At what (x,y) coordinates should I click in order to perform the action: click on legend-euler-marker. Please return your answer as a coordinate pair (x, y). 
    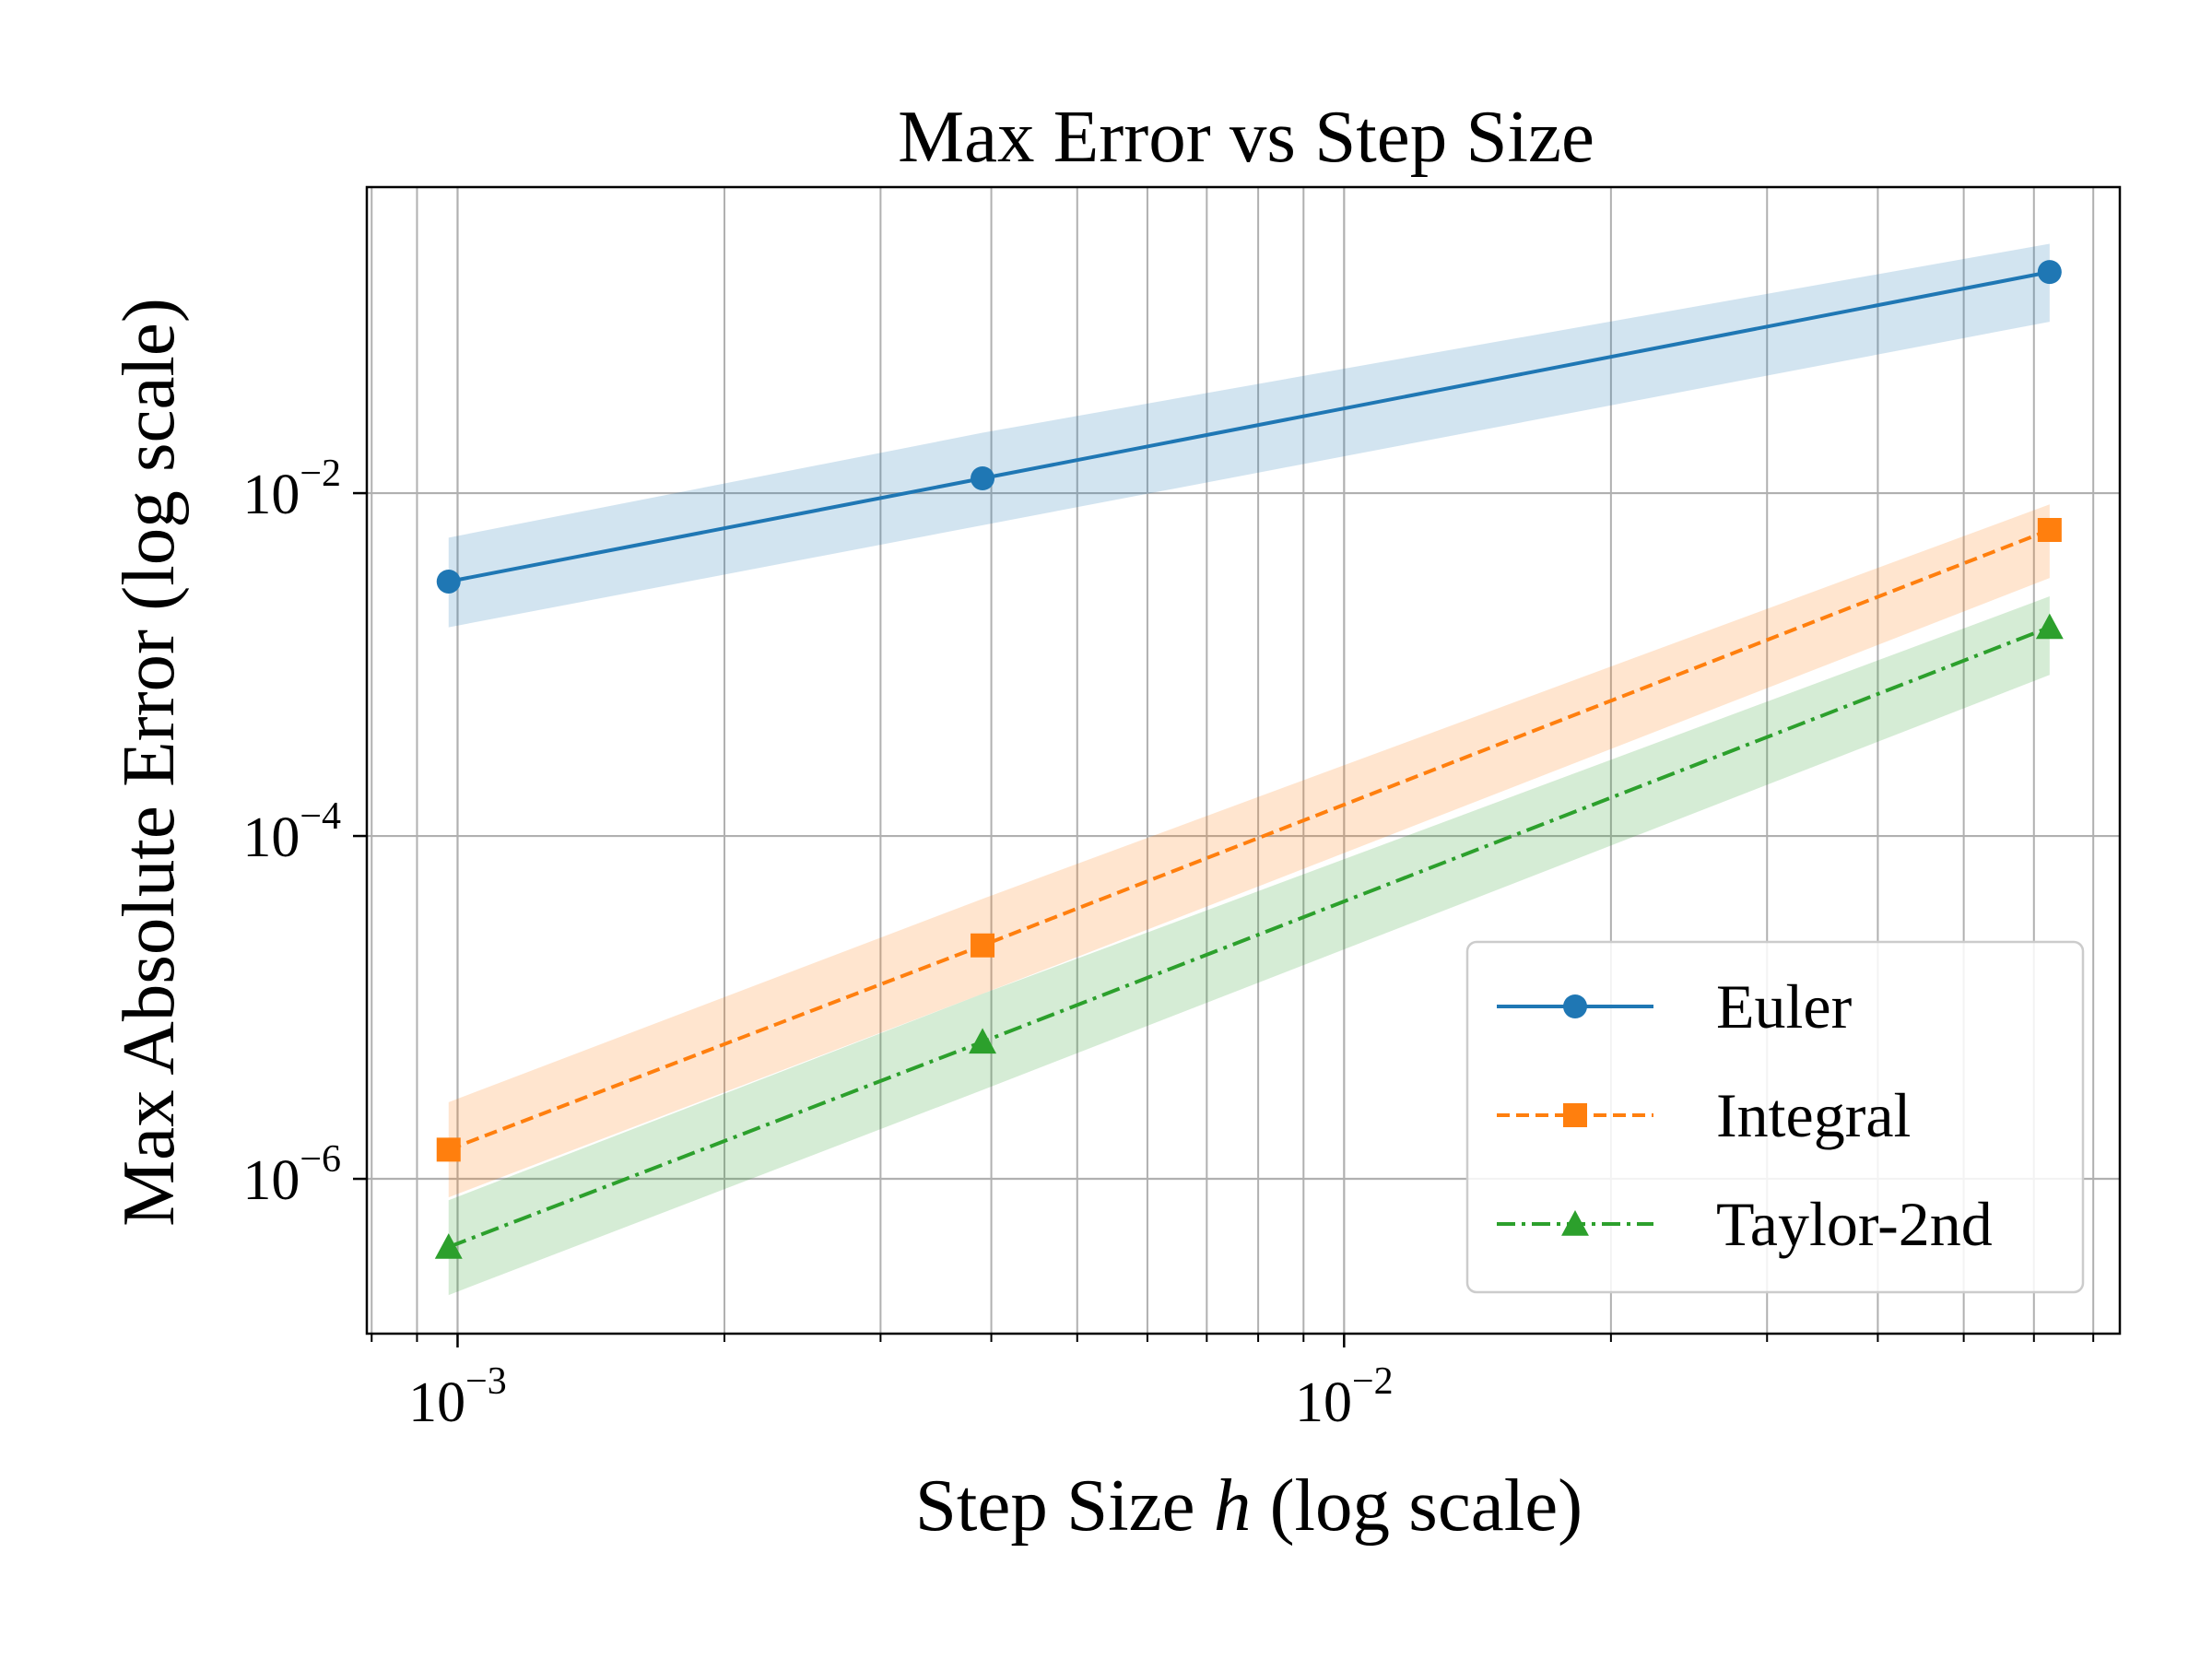
    Looking at the image, I should click on (1575, 1006).